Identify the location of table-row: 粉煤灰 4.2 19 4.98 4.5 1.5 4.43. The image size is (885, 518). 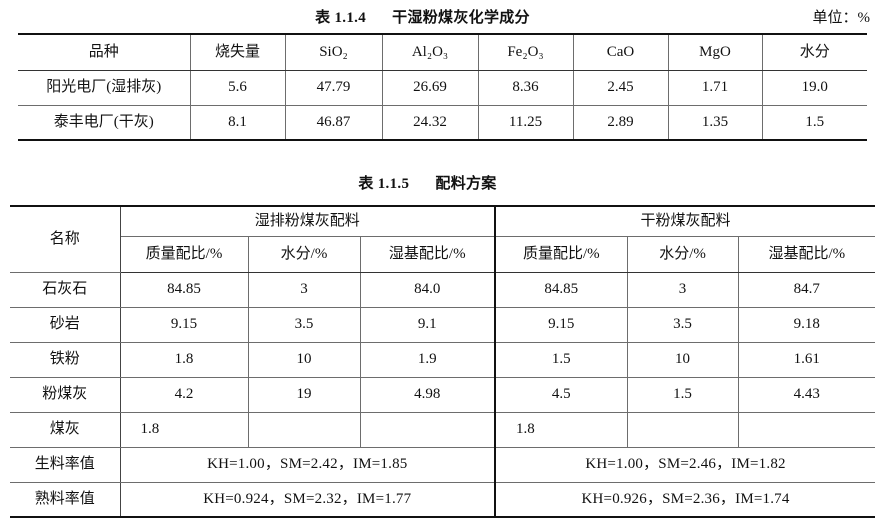
(443, 394).